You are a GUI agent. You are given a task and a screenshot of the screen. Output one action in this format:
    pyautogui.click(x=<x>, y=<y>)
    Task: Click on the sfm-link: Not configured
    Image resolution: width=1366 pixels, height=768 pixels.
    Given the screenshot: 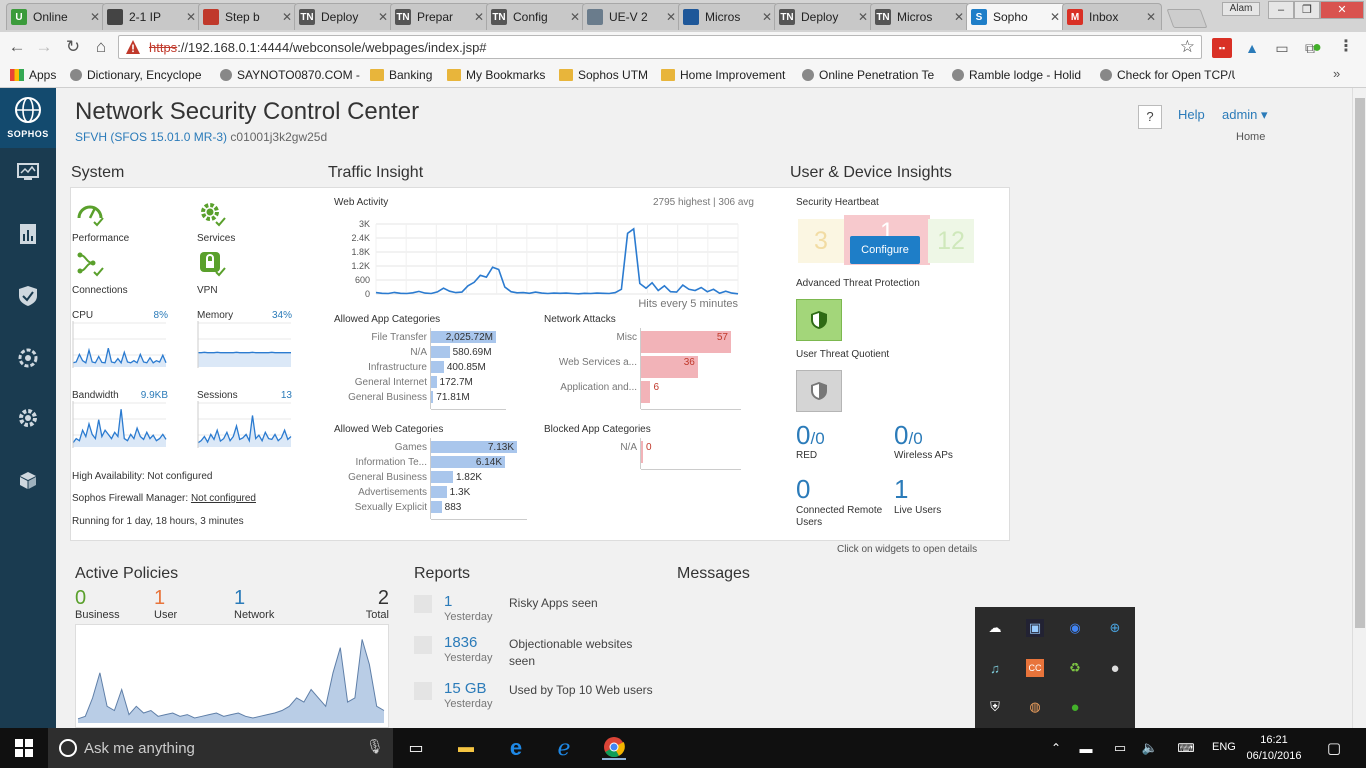 What is the action you would take?
    pyautogui.click(x=223, y=498)
    